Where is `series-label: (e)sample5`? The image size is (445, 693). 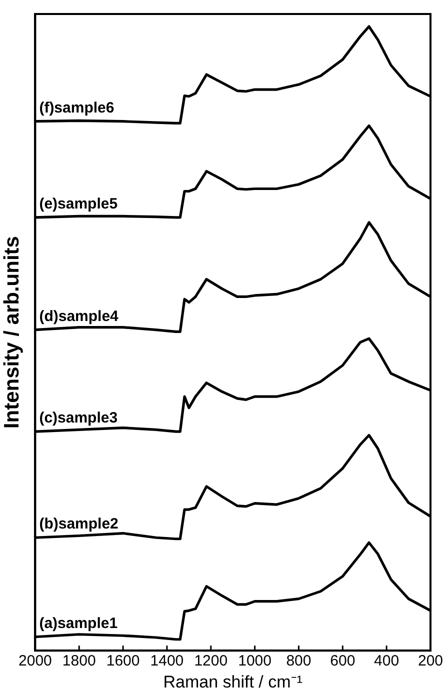 series-label: (e)sample5 is located at coordinates (78, 203).